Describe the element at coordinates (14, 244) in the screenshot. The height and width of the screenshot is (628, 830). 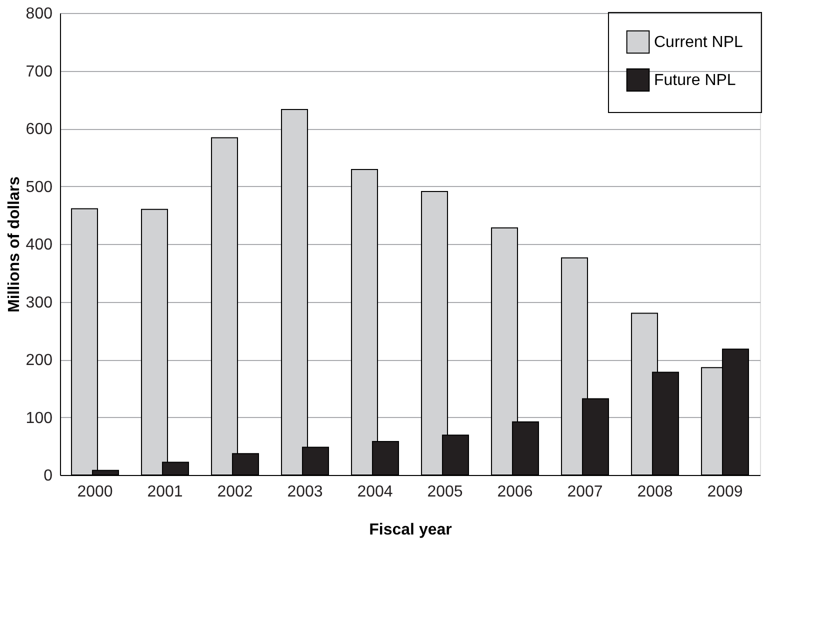
I see `y-axis-title: Millions of dollars` at that location.